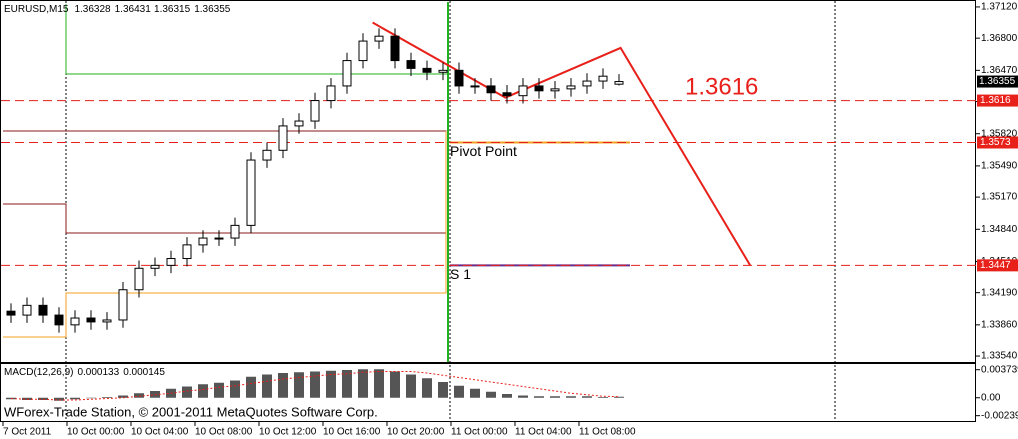 Image resolution: width=1018 pixels, height=439 pixels. I want to click on y-tick-label: 0.003739, so click(999, 369).